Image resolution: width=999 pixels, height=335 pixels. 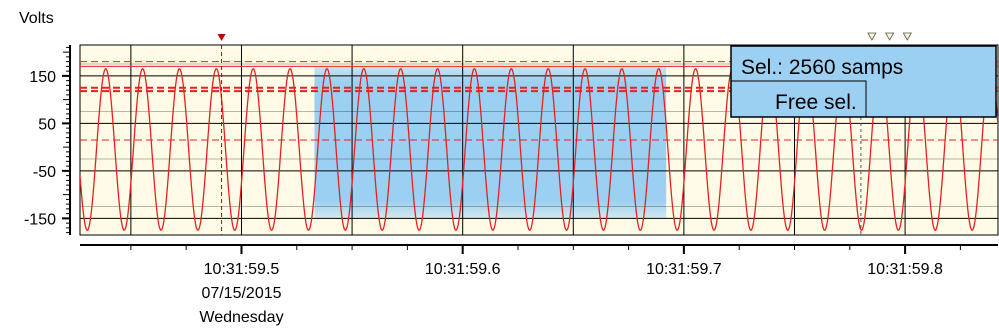 What do you see at coordinates (463, 269) in the screenshot?
I see `x-tick-label: 10:31:59.6` at bounding box center [463, 269].